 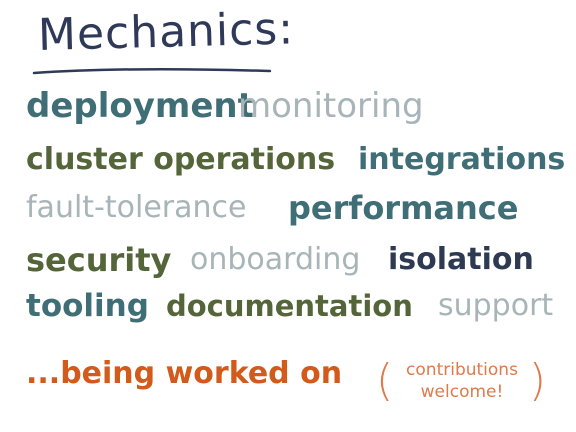 I want to click on topic-security: security, so click(x=99, y=260).